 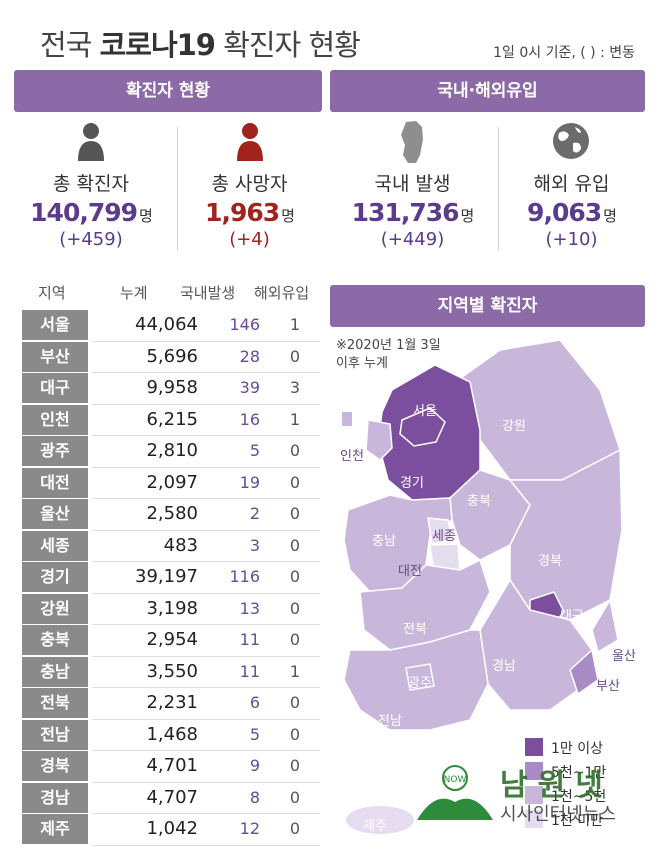 I want to click on overseas-stat: 해외 유입 9,063 명 (+10), so click(x=571, y=189).